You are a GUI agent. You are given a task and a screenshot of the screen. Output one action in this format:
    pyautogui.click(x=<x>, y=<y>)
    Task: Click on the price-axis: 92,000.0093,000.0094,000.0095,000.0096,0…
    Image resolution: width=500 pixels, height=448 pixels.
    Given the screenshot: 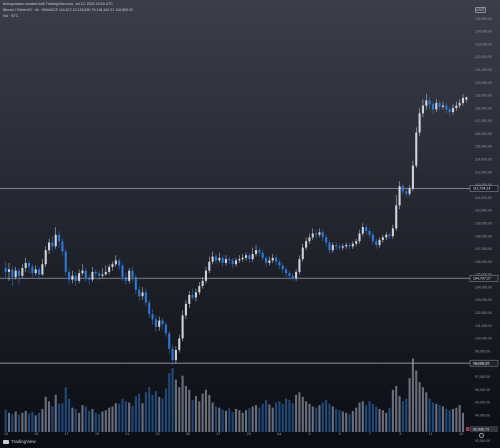 What is the action you would take?
    pyautogui.click(x=482, y=230)
    